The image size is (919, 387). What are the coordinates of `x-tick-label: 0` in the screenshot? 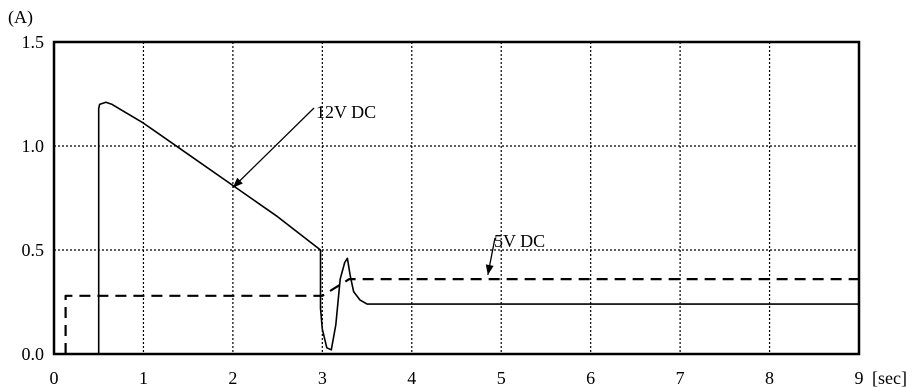 It's located at (54, 377).